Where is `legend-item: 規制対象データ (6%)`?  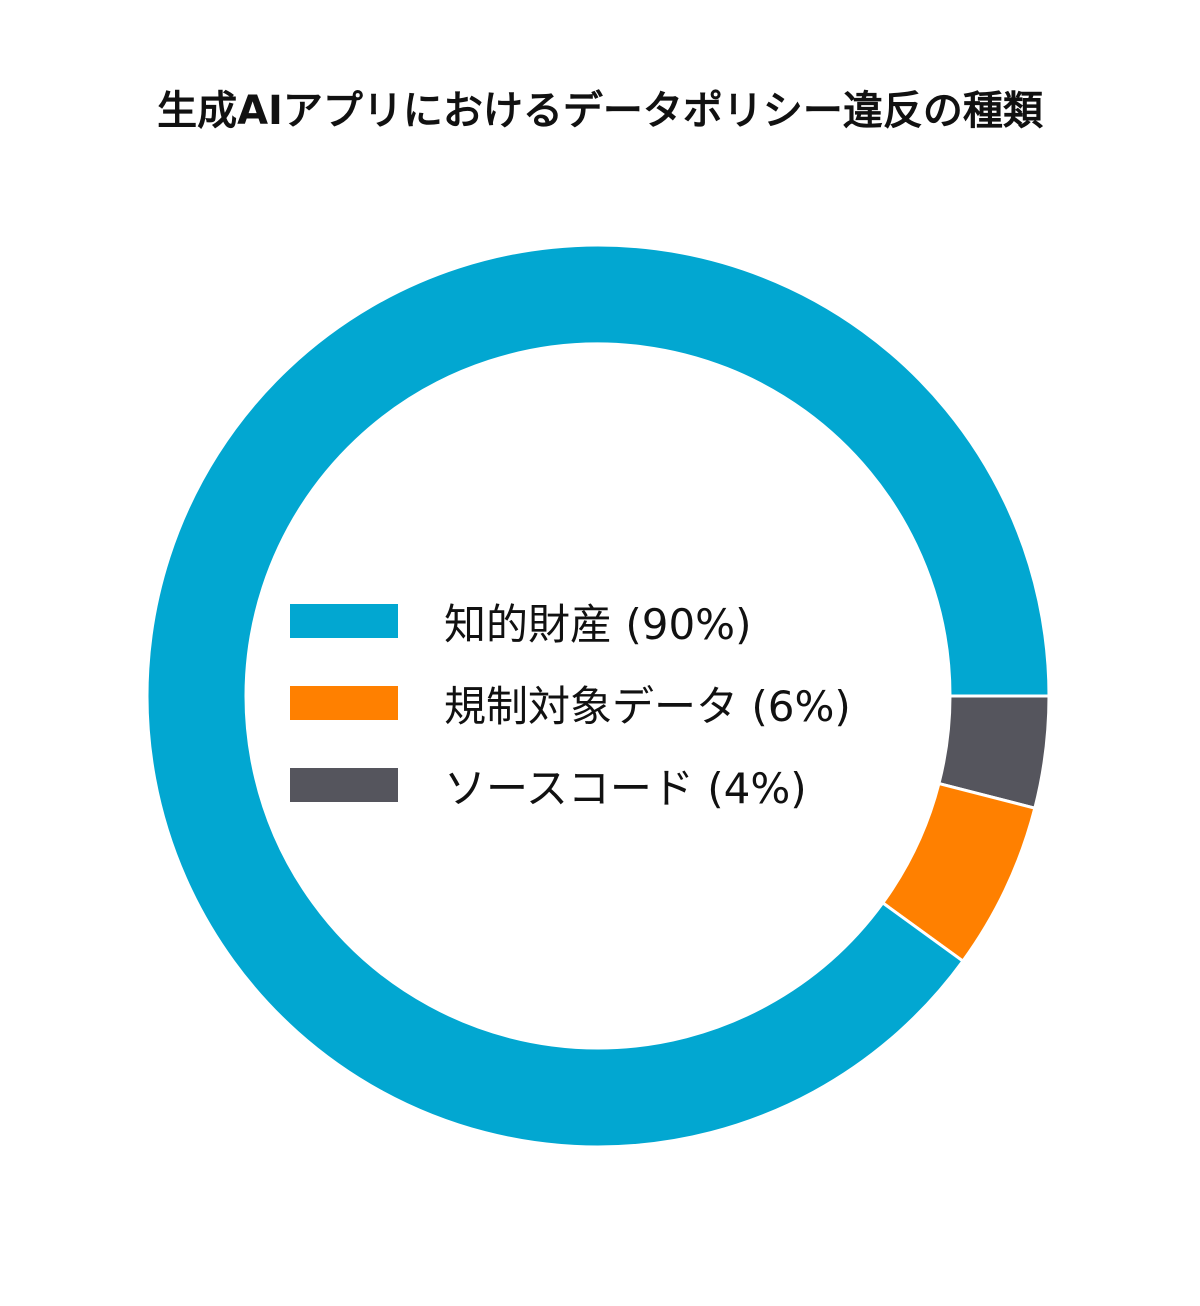 legend-item: 規制対象データ (6%) is located at coordinates (570, 703).